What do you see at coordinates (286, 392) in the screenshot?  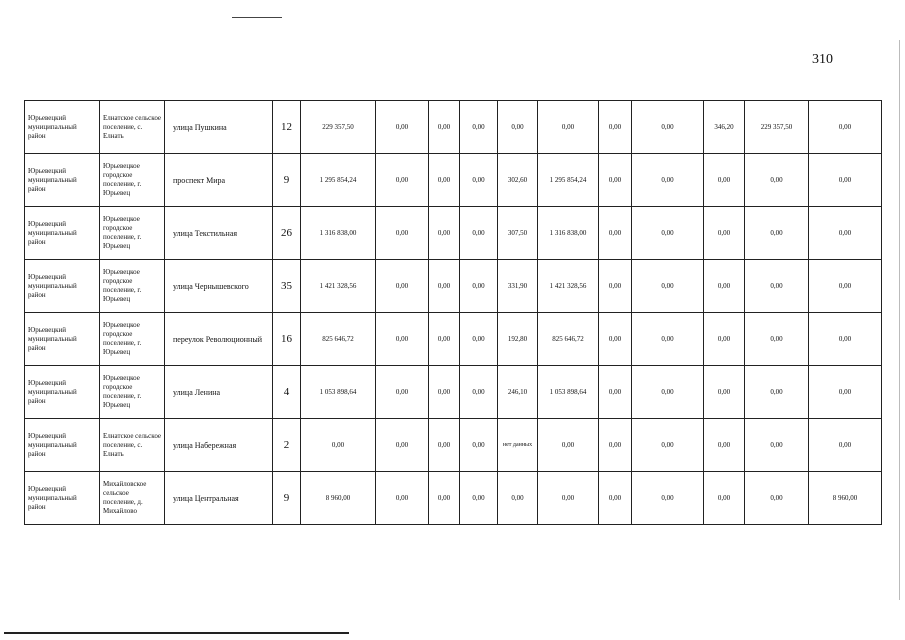 I see `house-number-cell: 4` at bounding box center [286, 392].